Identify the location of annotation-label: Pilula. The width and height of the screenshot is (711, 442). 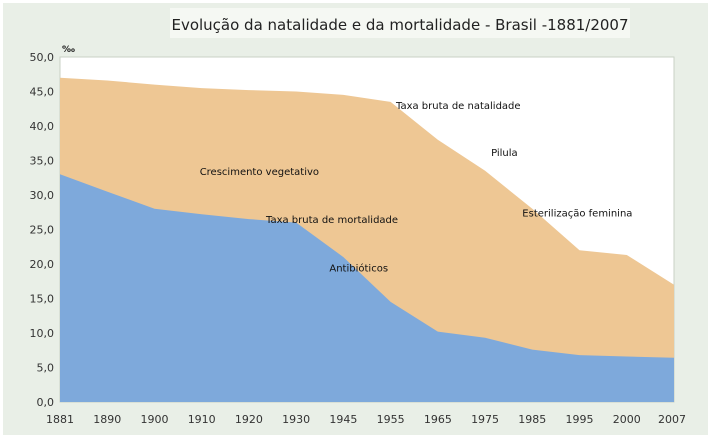
(504, 153).